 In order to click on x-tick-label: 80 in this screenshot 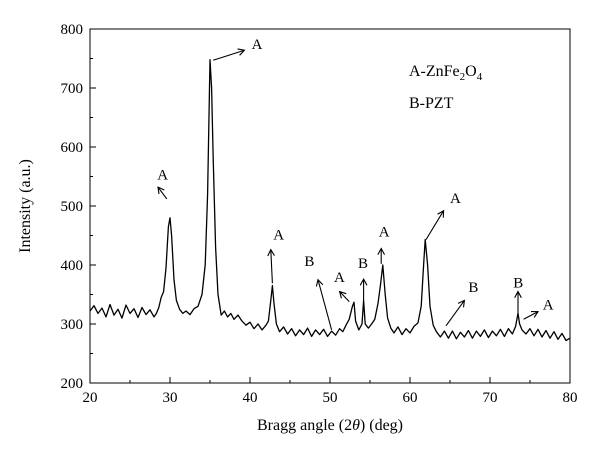, I will do `click(570, 398)`.